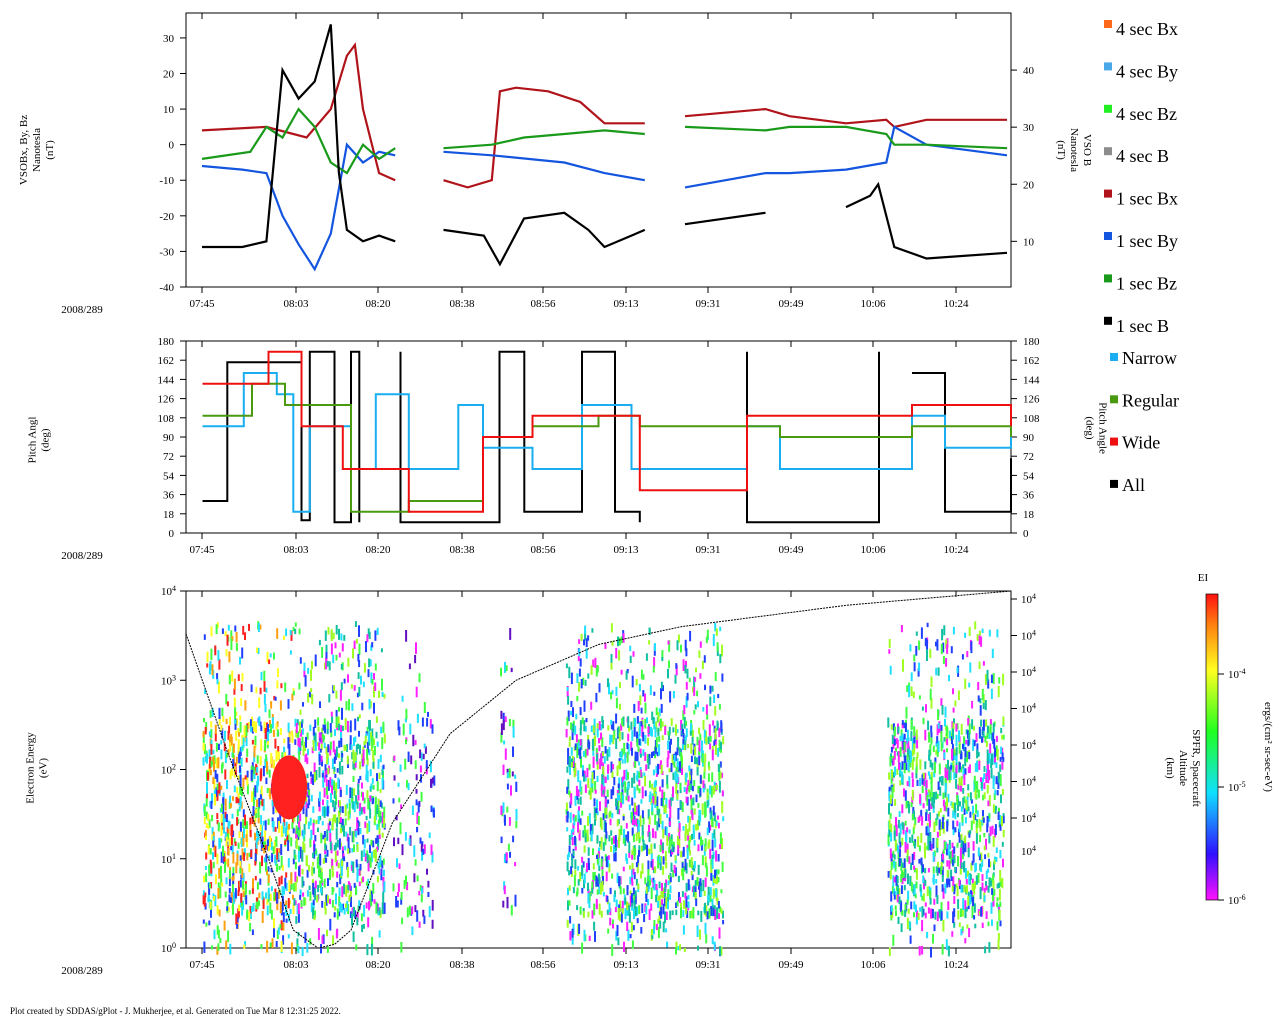 The image size is (1280, 1024). I want to click on legend-swatch, so click(1108, 151).